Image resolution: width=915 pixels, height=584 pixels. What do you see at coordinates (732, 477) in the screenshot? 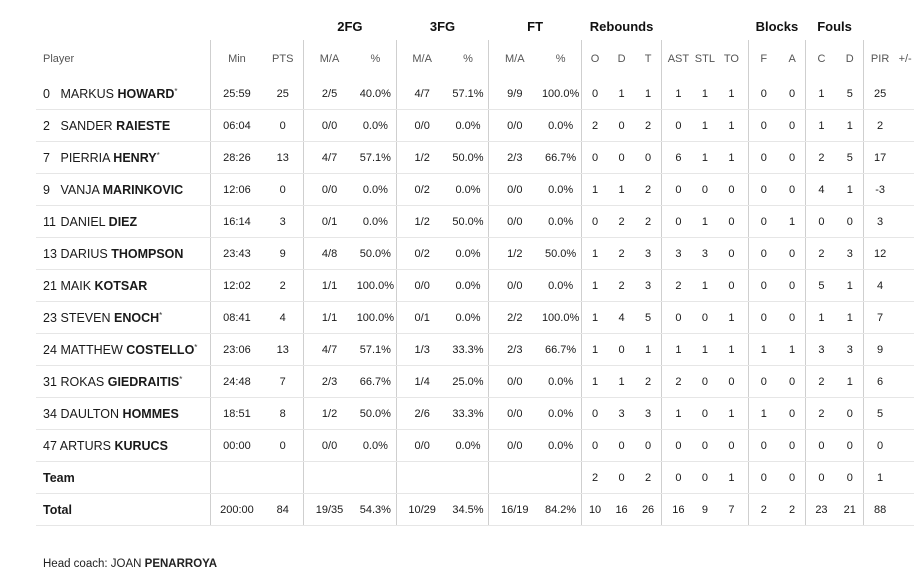
I see `team-turnovers: 1` at bounding box center [732, 477].